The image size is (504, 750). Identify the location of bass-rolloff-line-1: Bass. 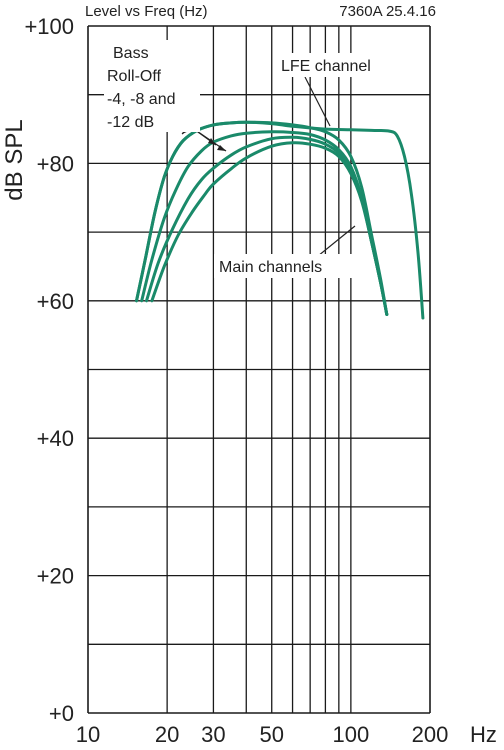
(131, 53).